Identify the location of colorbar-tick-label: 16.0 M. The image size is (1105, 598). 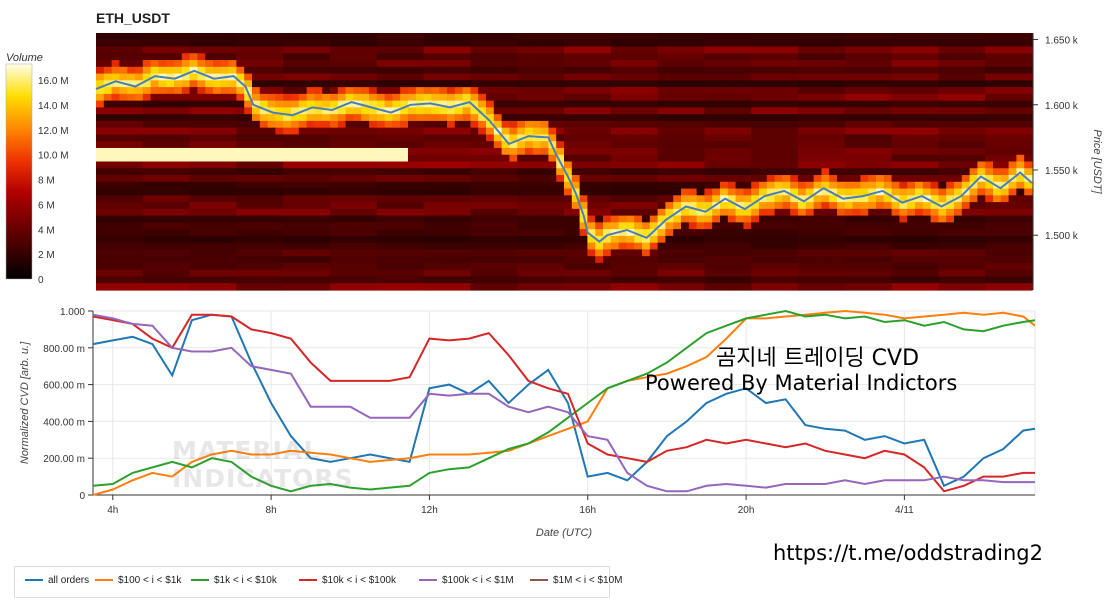
(53, 81).